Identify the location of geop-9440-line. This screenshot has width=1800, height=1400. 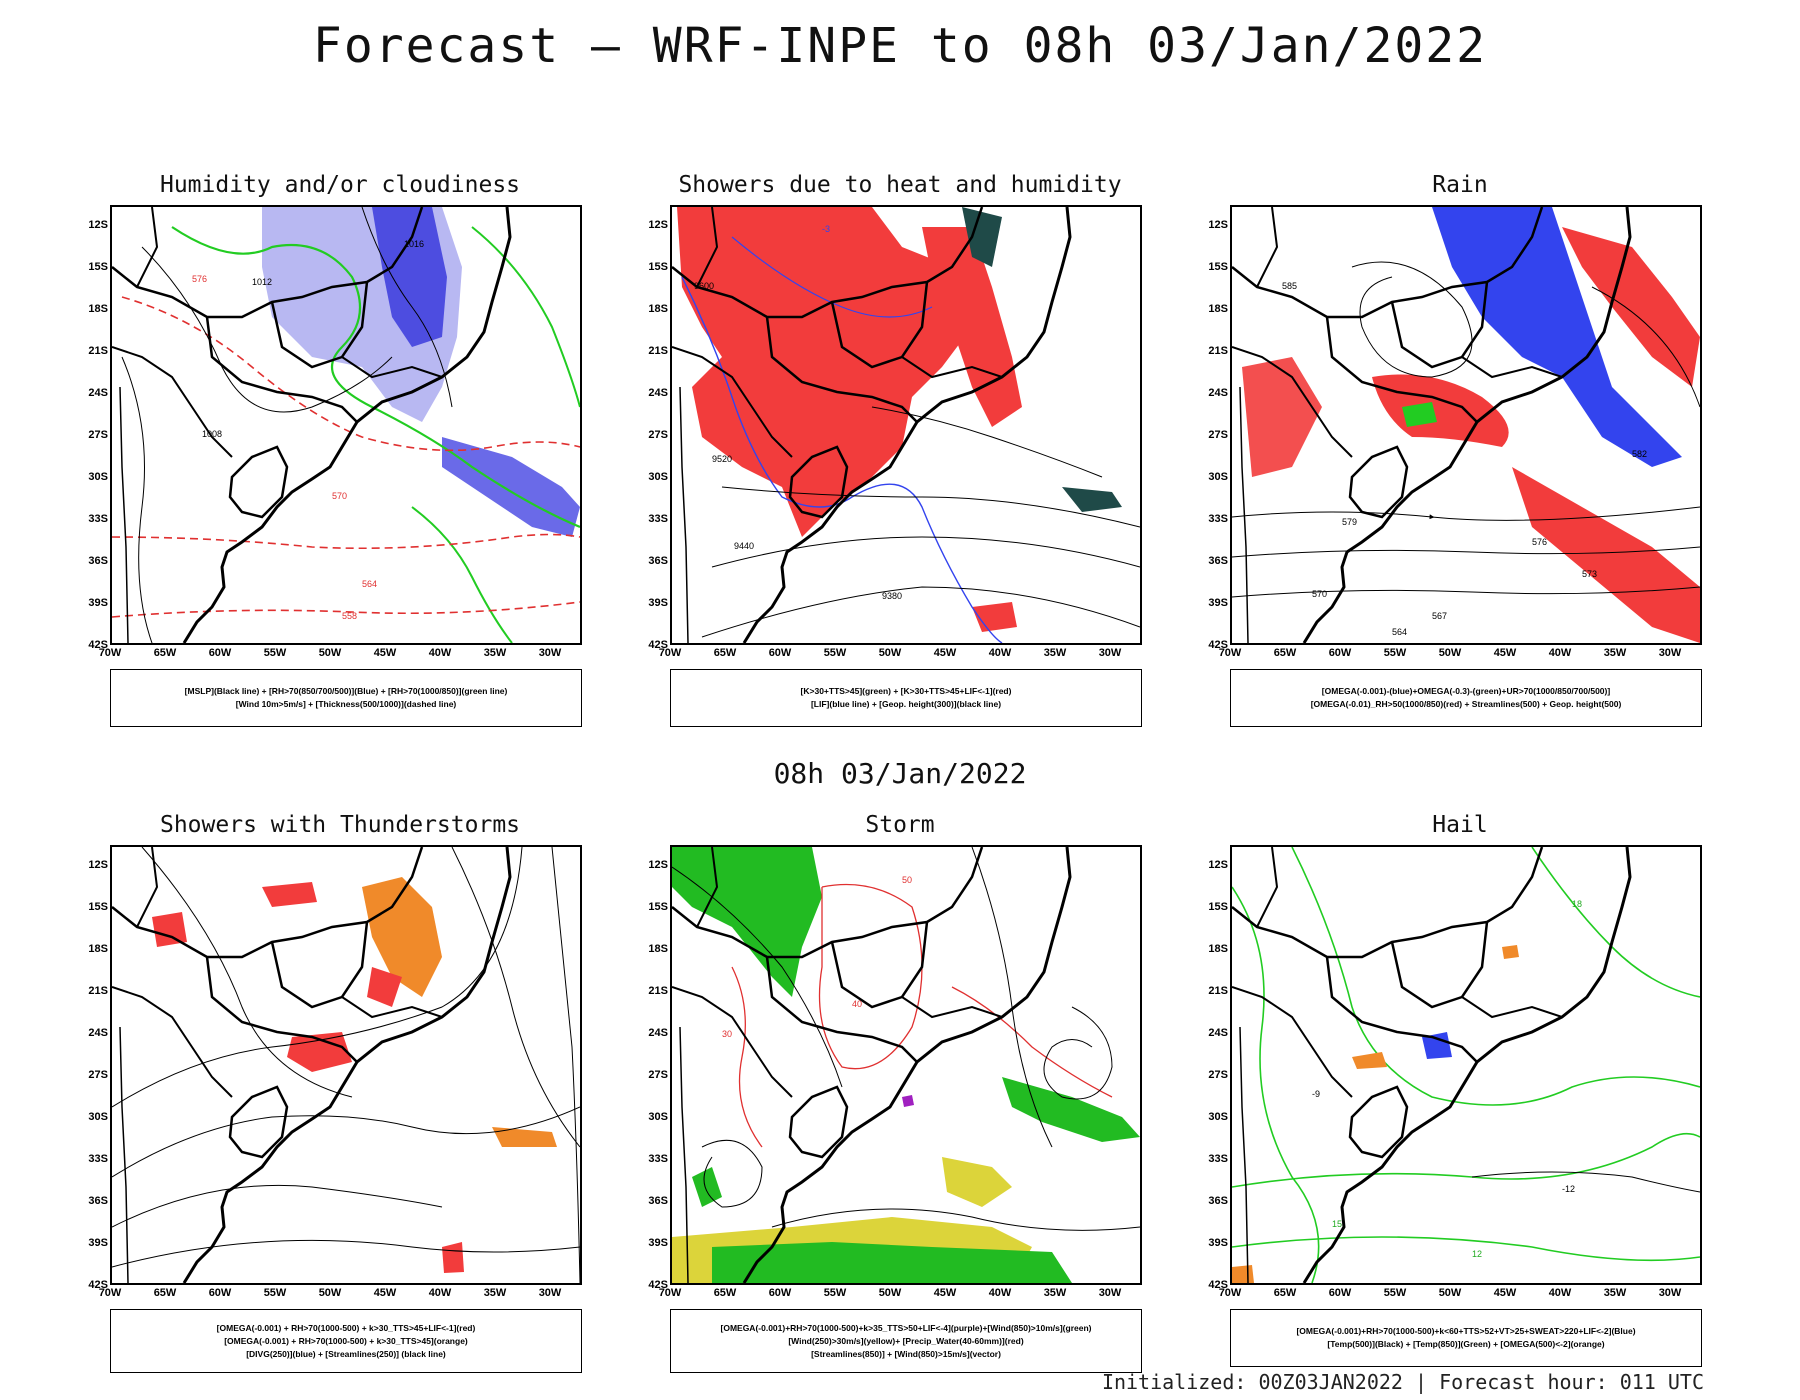
(925, 552).